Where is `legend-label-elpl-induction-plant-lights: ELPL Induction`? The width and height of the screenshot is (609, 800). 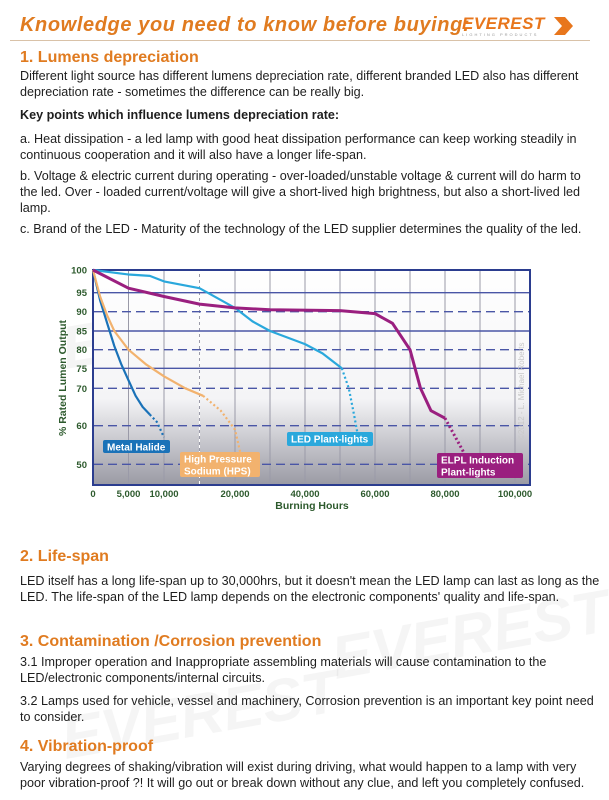 legend-label-elpl-induction-plant-lights: ELPL Induction is located at coordinates (477, 461).